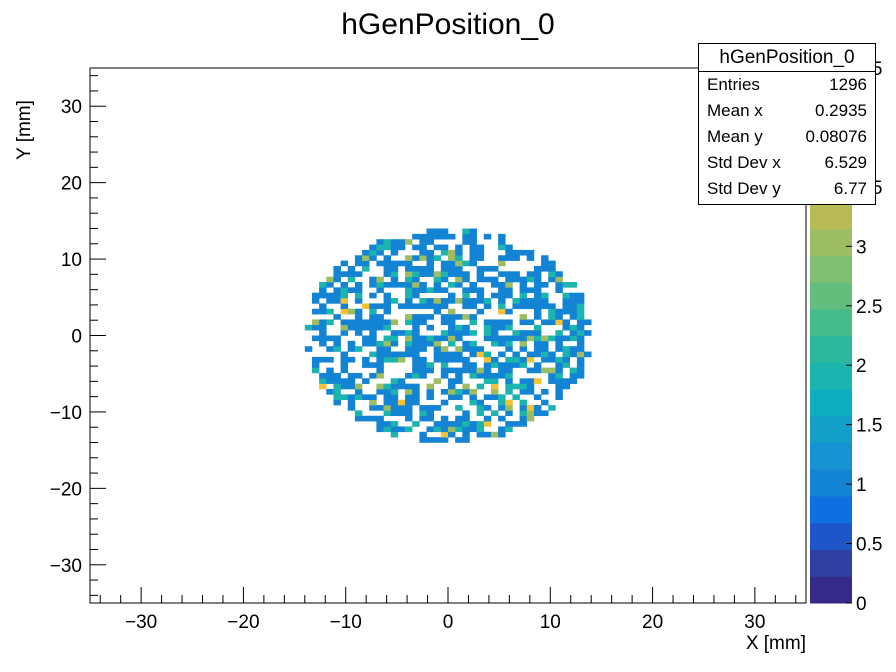 Image resolution: width=896 pixels, height=672 pixels. What do you see at coordinates (787, 111) in the screenshot?
I see `stats-row-mean-x: Mean x 0.2935` at bounding box center [787, 111].